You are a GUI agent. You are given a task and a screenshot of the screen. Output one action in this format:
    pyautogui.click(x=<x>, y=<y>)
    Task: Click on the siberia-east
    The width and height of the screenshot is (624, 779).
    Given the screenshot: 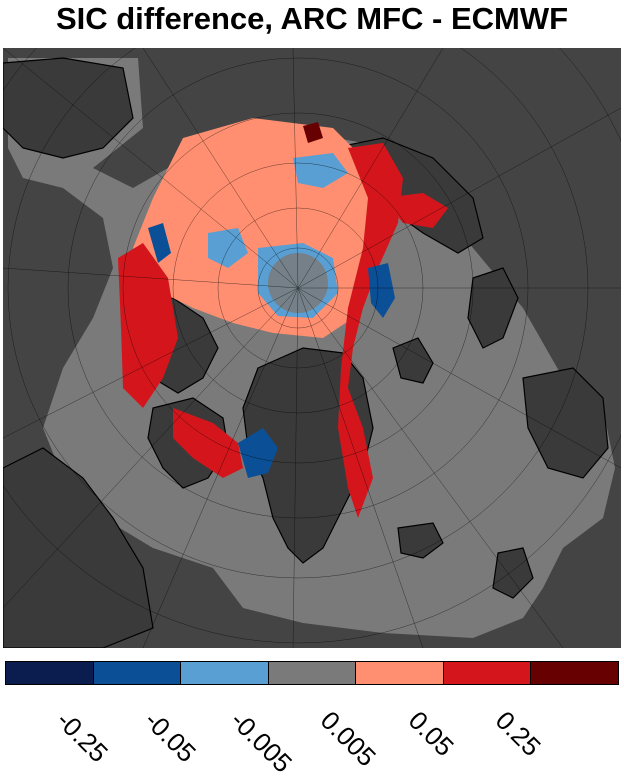 What is the action you would take?
    pyautogui.click(x=68, y=108)
    